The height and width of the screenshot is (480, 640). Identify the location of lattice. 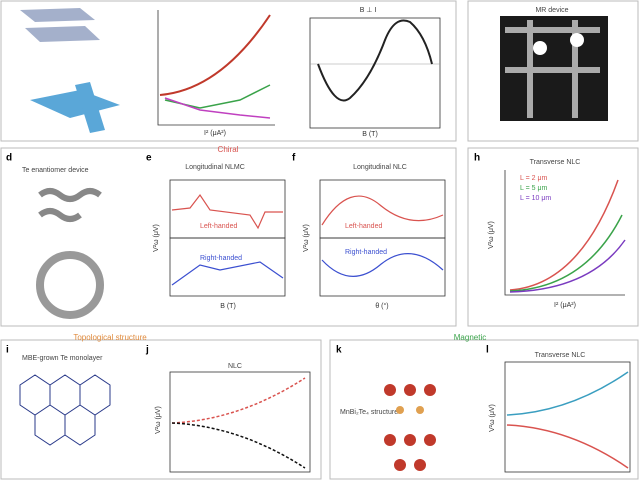
(65, 410).